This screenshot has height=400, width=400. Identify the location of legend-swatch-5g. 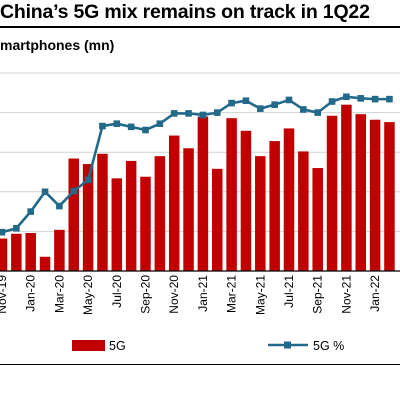
(88, 345).